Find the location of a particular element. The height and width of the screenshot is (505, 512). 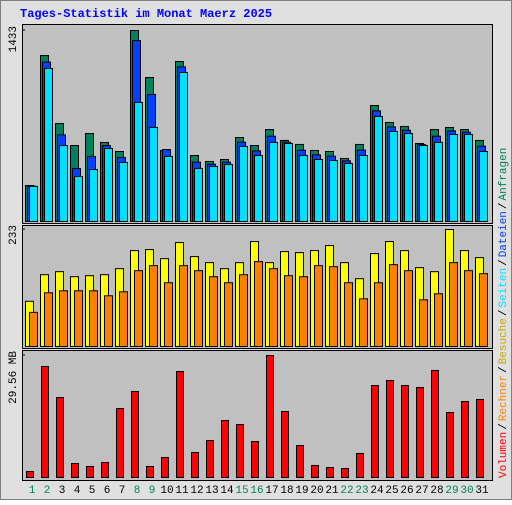

x-tick-label: 4 is located at coordinates (77, 491).